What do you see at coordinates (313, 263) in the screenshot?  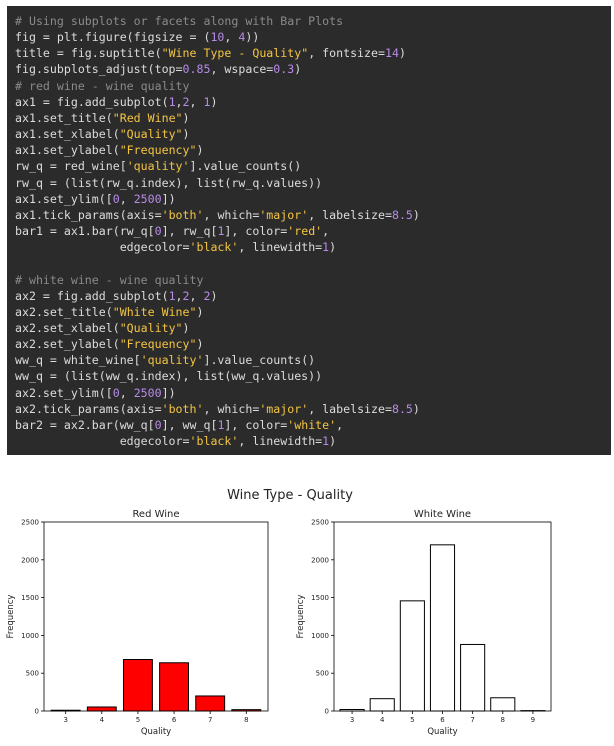 I see `code-line` at bounding box center [313, 263].